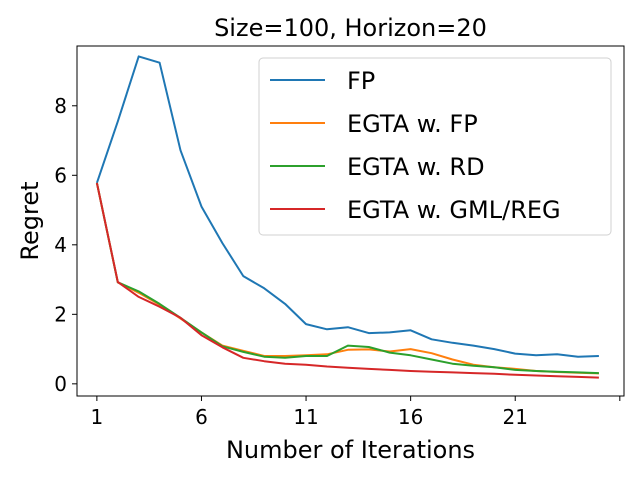 The image size is (640, 480). I want to click on x-tick-label: 16, so click(410, 417).